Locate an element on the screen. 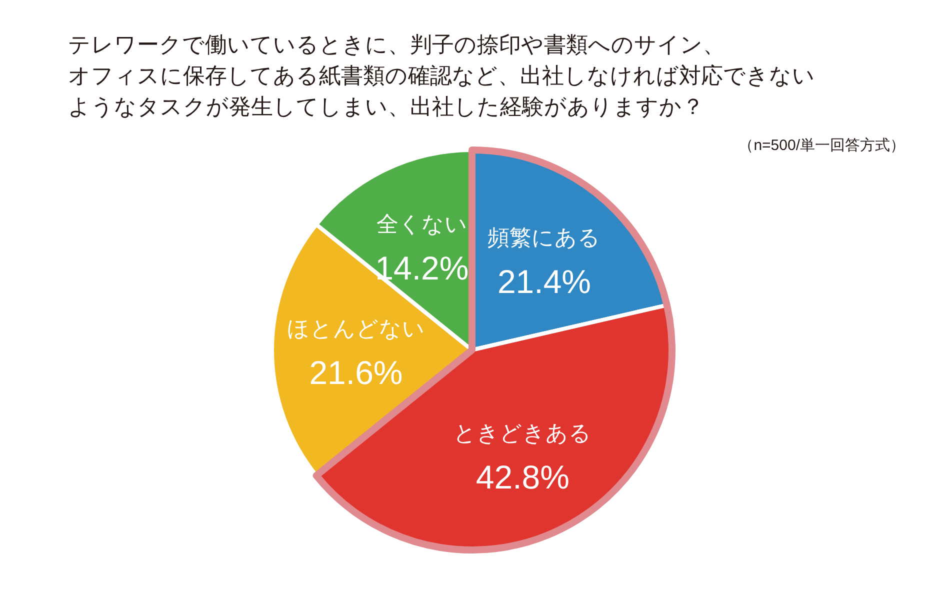 Image resolution: width=950 pixels, height=595 pixels. text: （n=500/単一回答方式） is located at coordinates (821, 145).